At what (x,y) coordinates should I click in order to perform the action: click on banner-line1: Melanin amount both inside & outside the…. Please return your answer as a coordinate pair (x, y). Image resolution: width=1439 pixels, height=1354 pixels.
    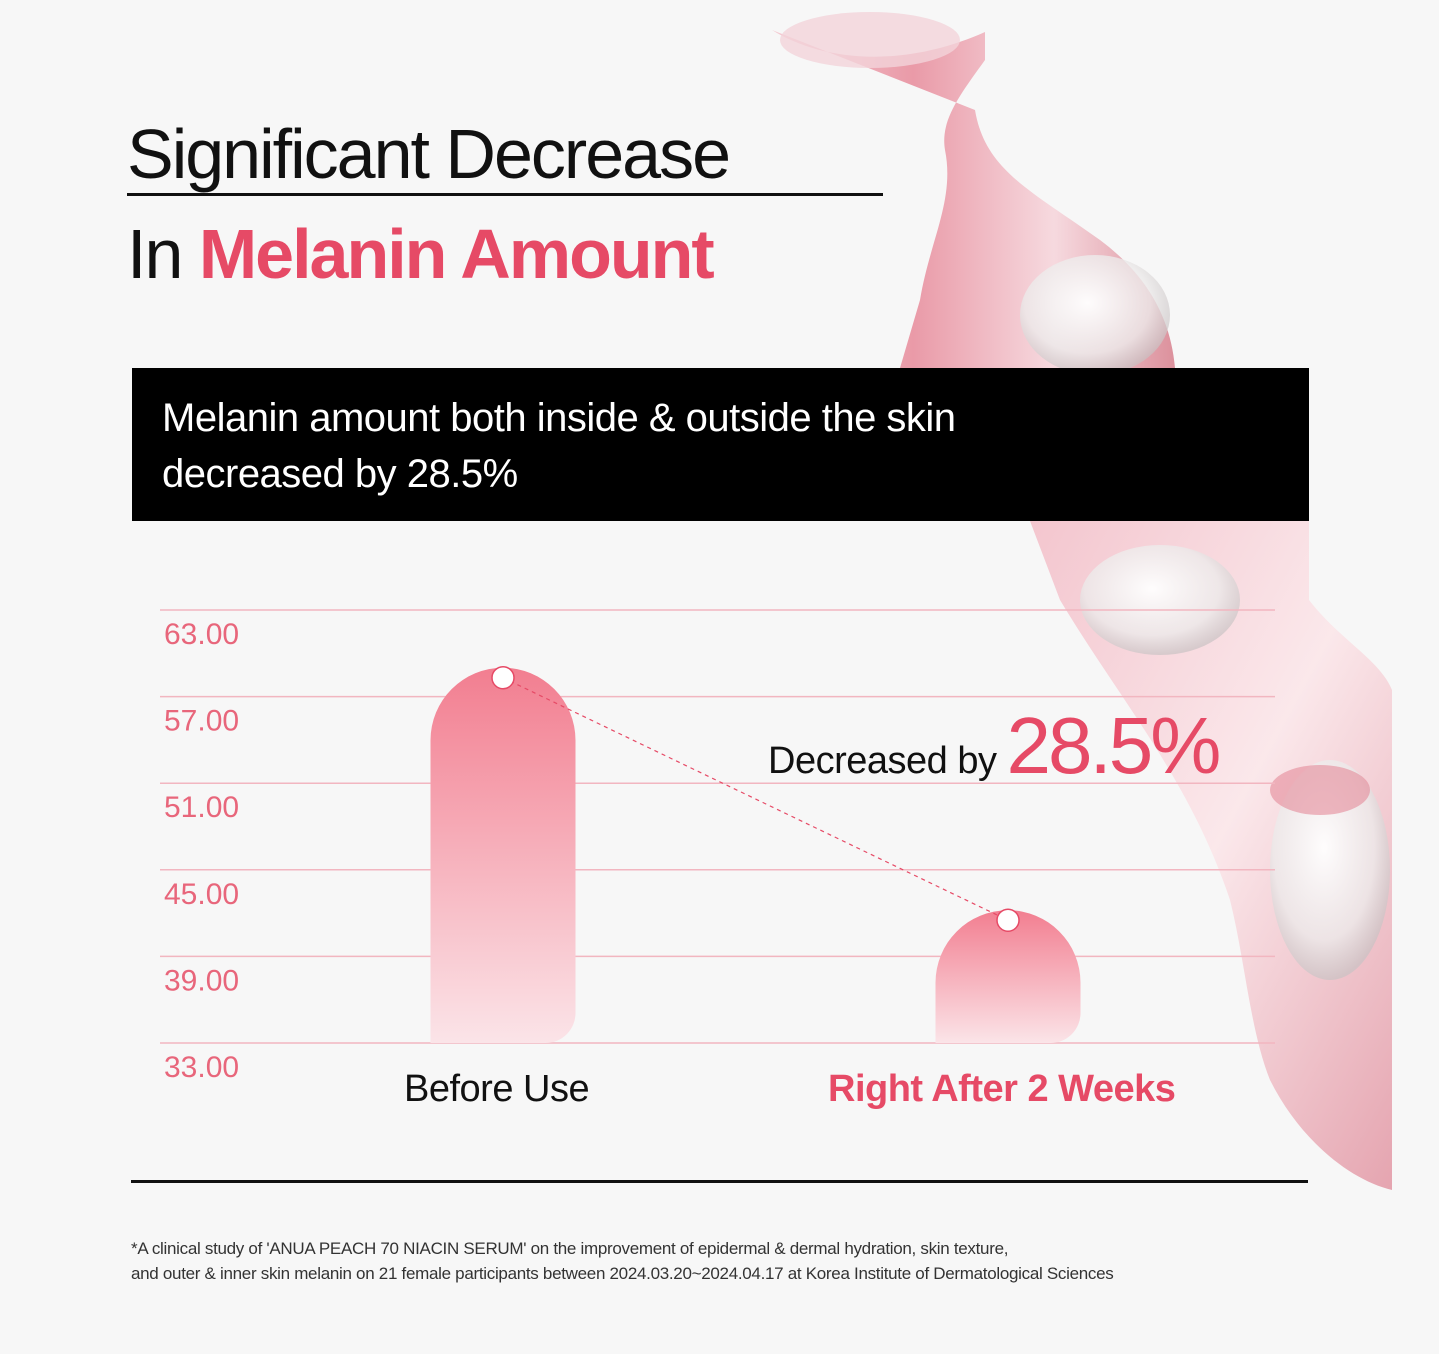
    Looking at the image, I should click on (559, 418).